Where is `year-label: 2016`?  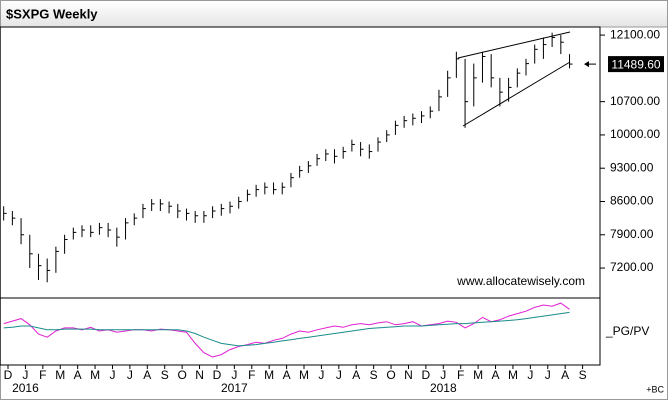 year-label: 2016 is located at coordinates (25, 388).